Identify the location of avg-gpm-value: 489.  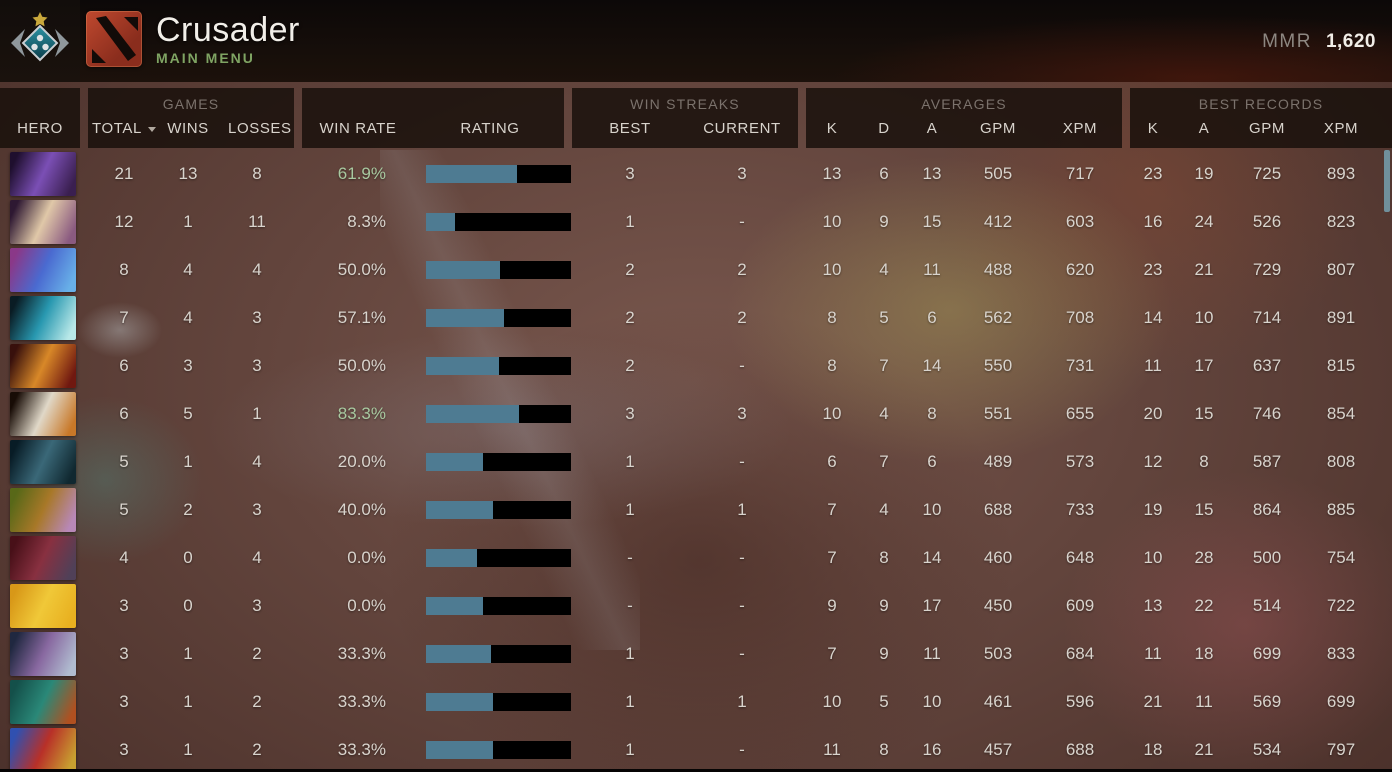
(998, 461).